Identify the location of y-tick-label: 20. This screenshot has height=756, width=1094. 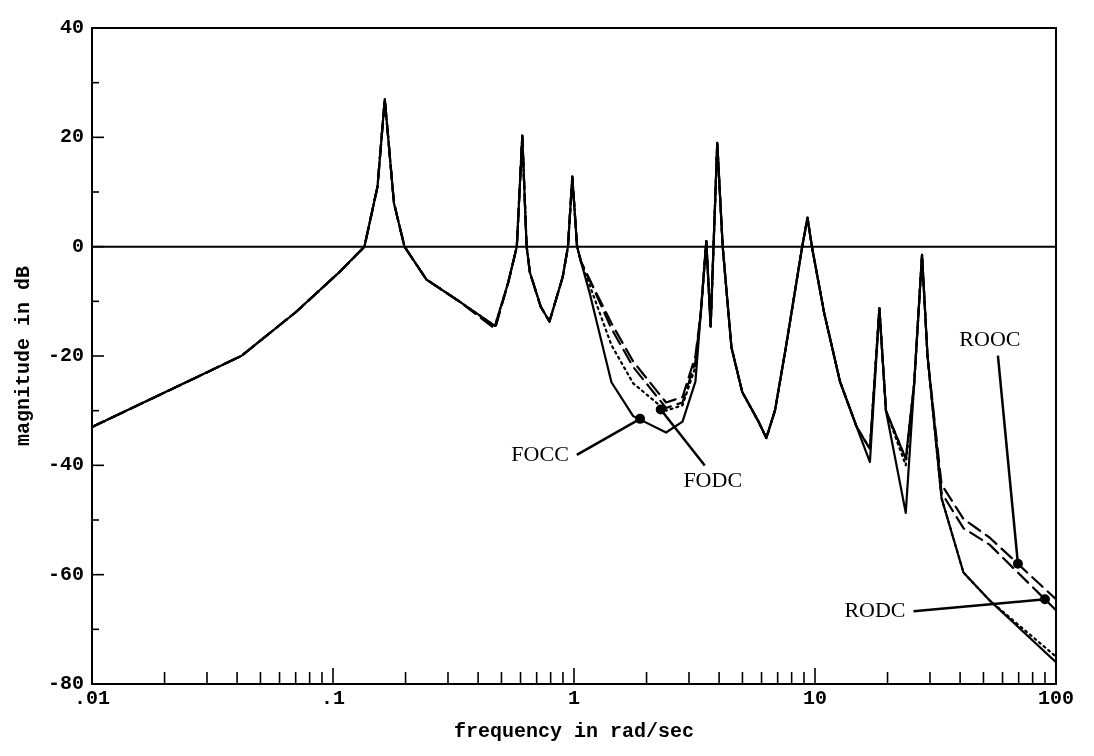
(72, 137).